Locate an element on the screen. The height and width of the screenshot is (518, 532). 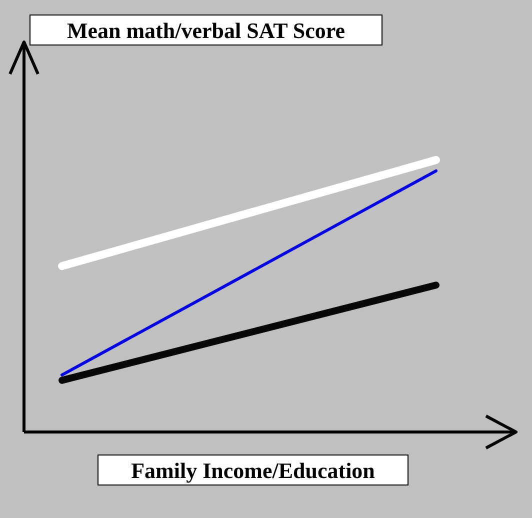
x-axis-title: Family Income/Education is located at coordinates (253, 470).